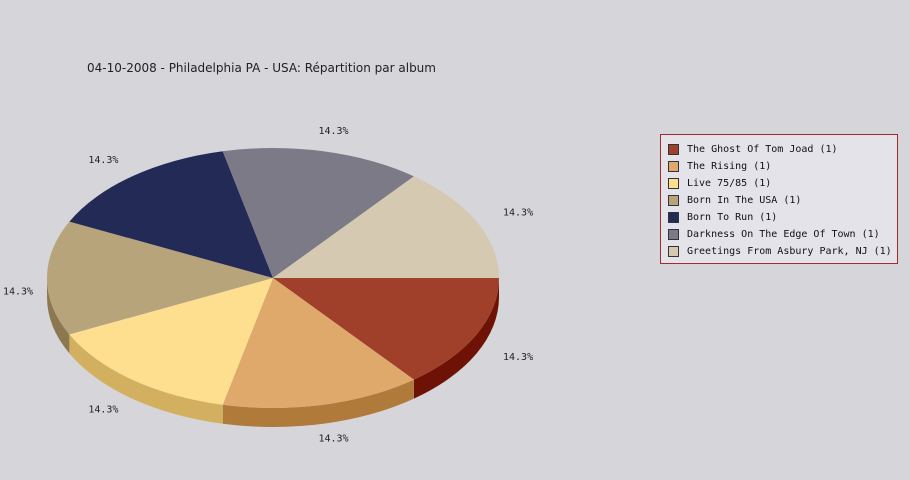  What do you see at coordinates (729, 183) in the screenshot?
I see `legend-label: Live 75/85 (1)` at bounding box center [729, 183].